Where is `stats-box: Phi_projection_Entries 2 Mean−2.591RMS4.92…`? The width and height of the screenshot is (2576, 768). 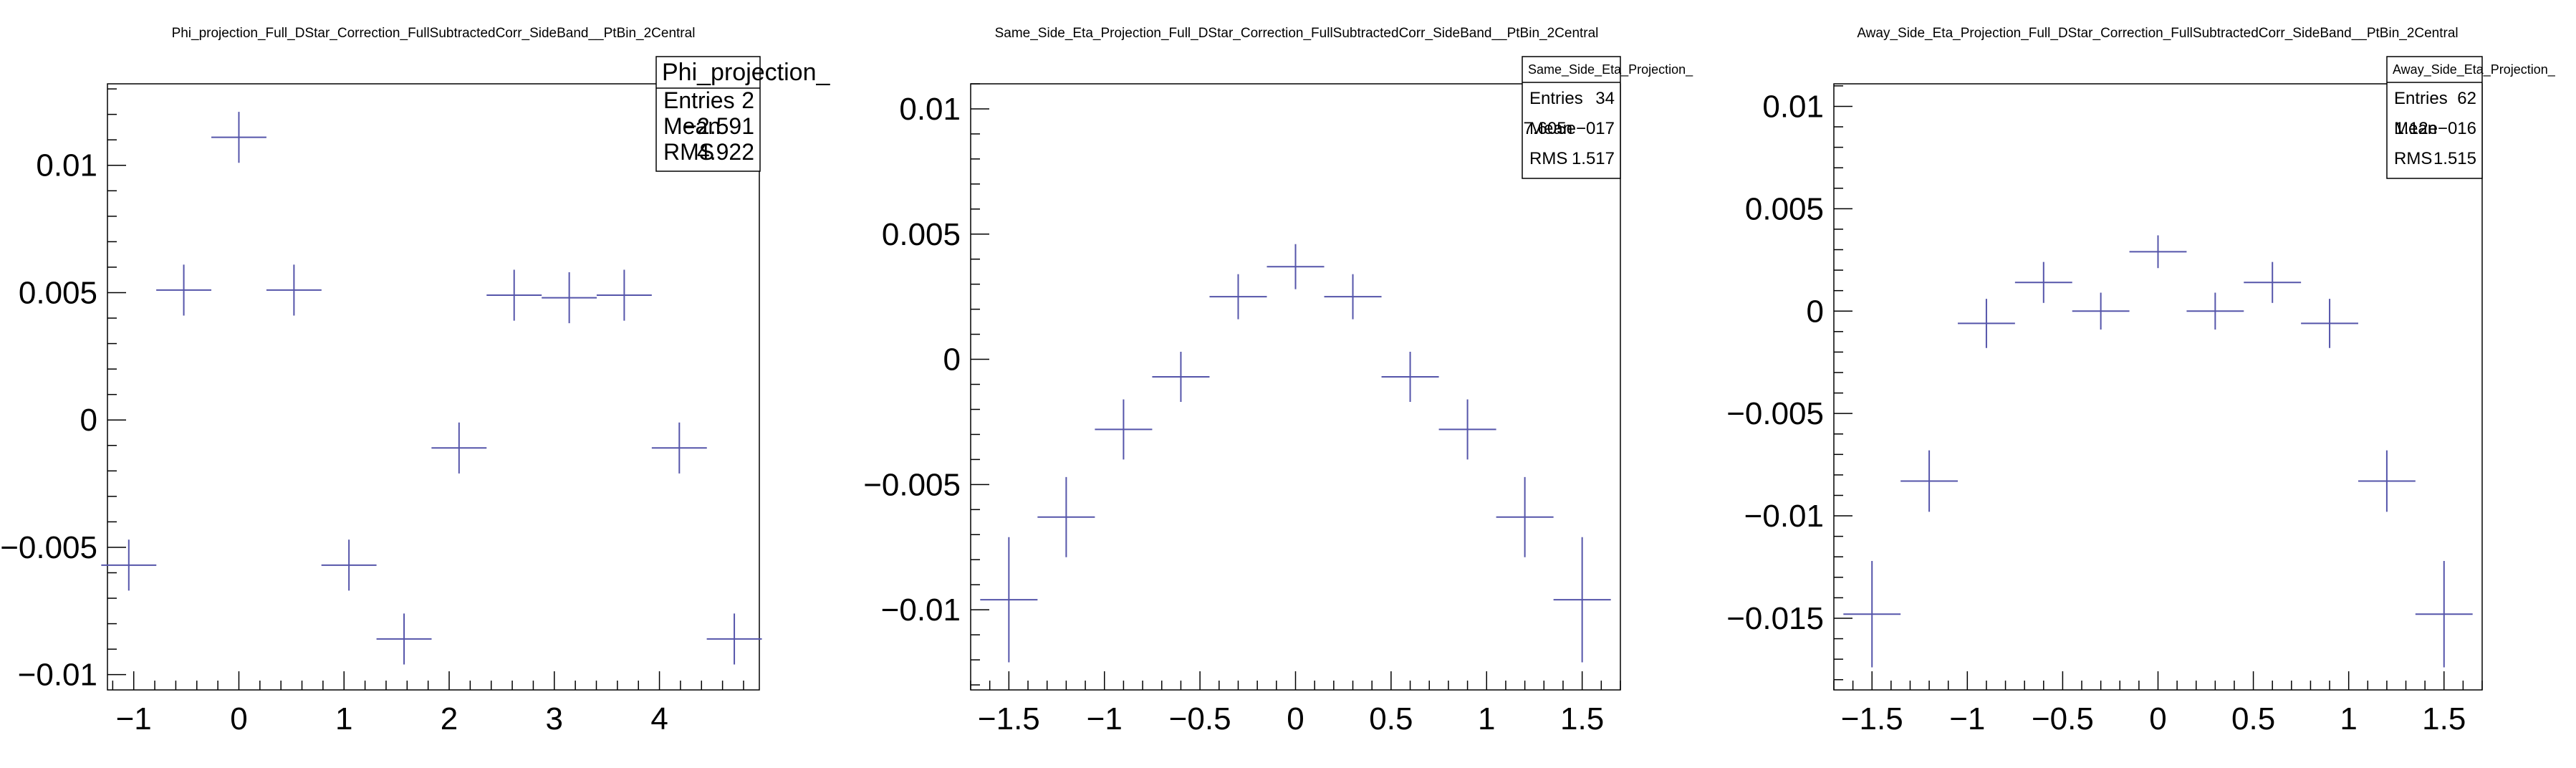
stats-box: Phi_projection_Entries 2 Mean−2.591RMS4.92… is located at coordinates (743, 114).